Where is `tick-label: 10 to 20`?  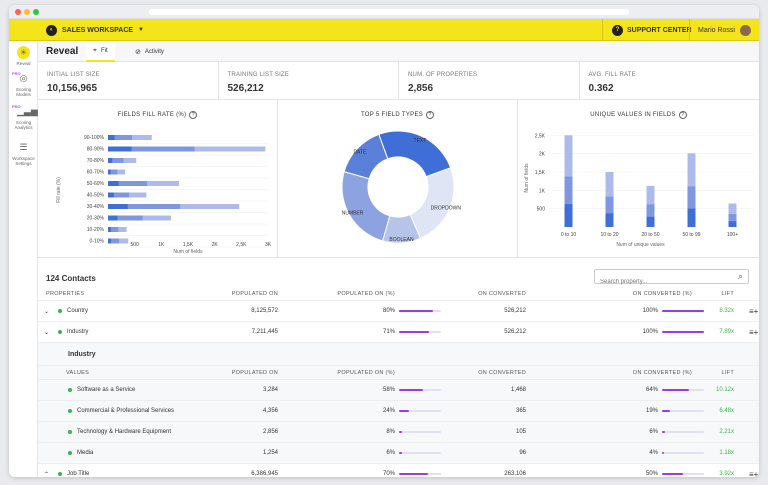
tick-label: 10 to 20 is located at coordinates (609, 235).